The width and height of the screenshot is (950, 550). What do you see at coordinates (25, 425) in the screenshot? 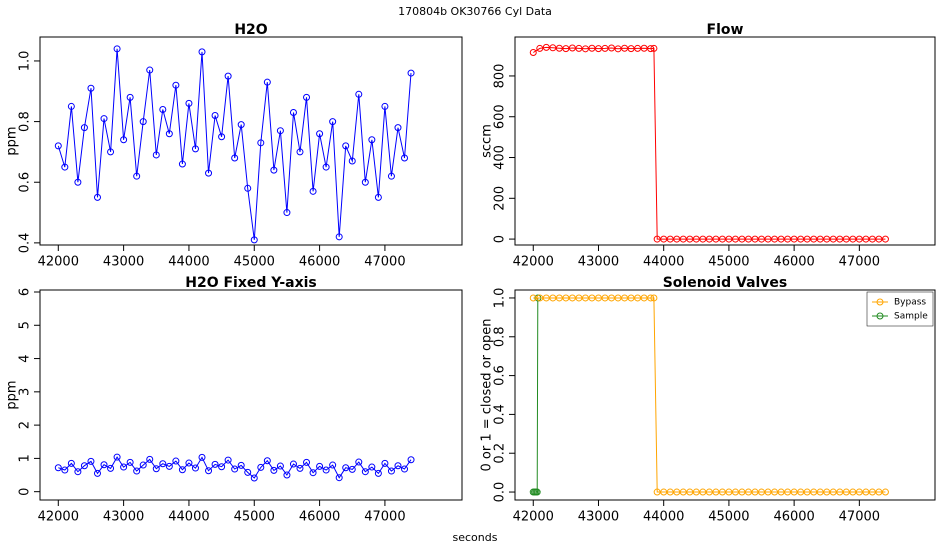
I see `y-tick-label: 2` at bounding box center [25, 425].